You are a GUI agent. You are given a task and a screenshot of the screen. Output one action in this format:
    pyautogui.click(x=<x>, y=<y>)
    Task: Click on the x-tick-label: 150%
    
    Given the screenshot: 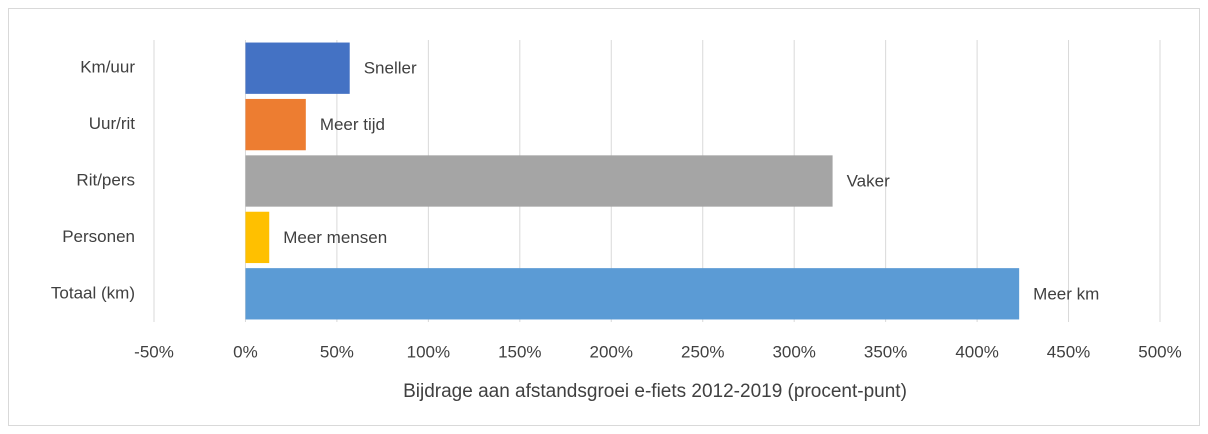 What is the action you would take?
    pyautogui.click(x=519, y=351)
    